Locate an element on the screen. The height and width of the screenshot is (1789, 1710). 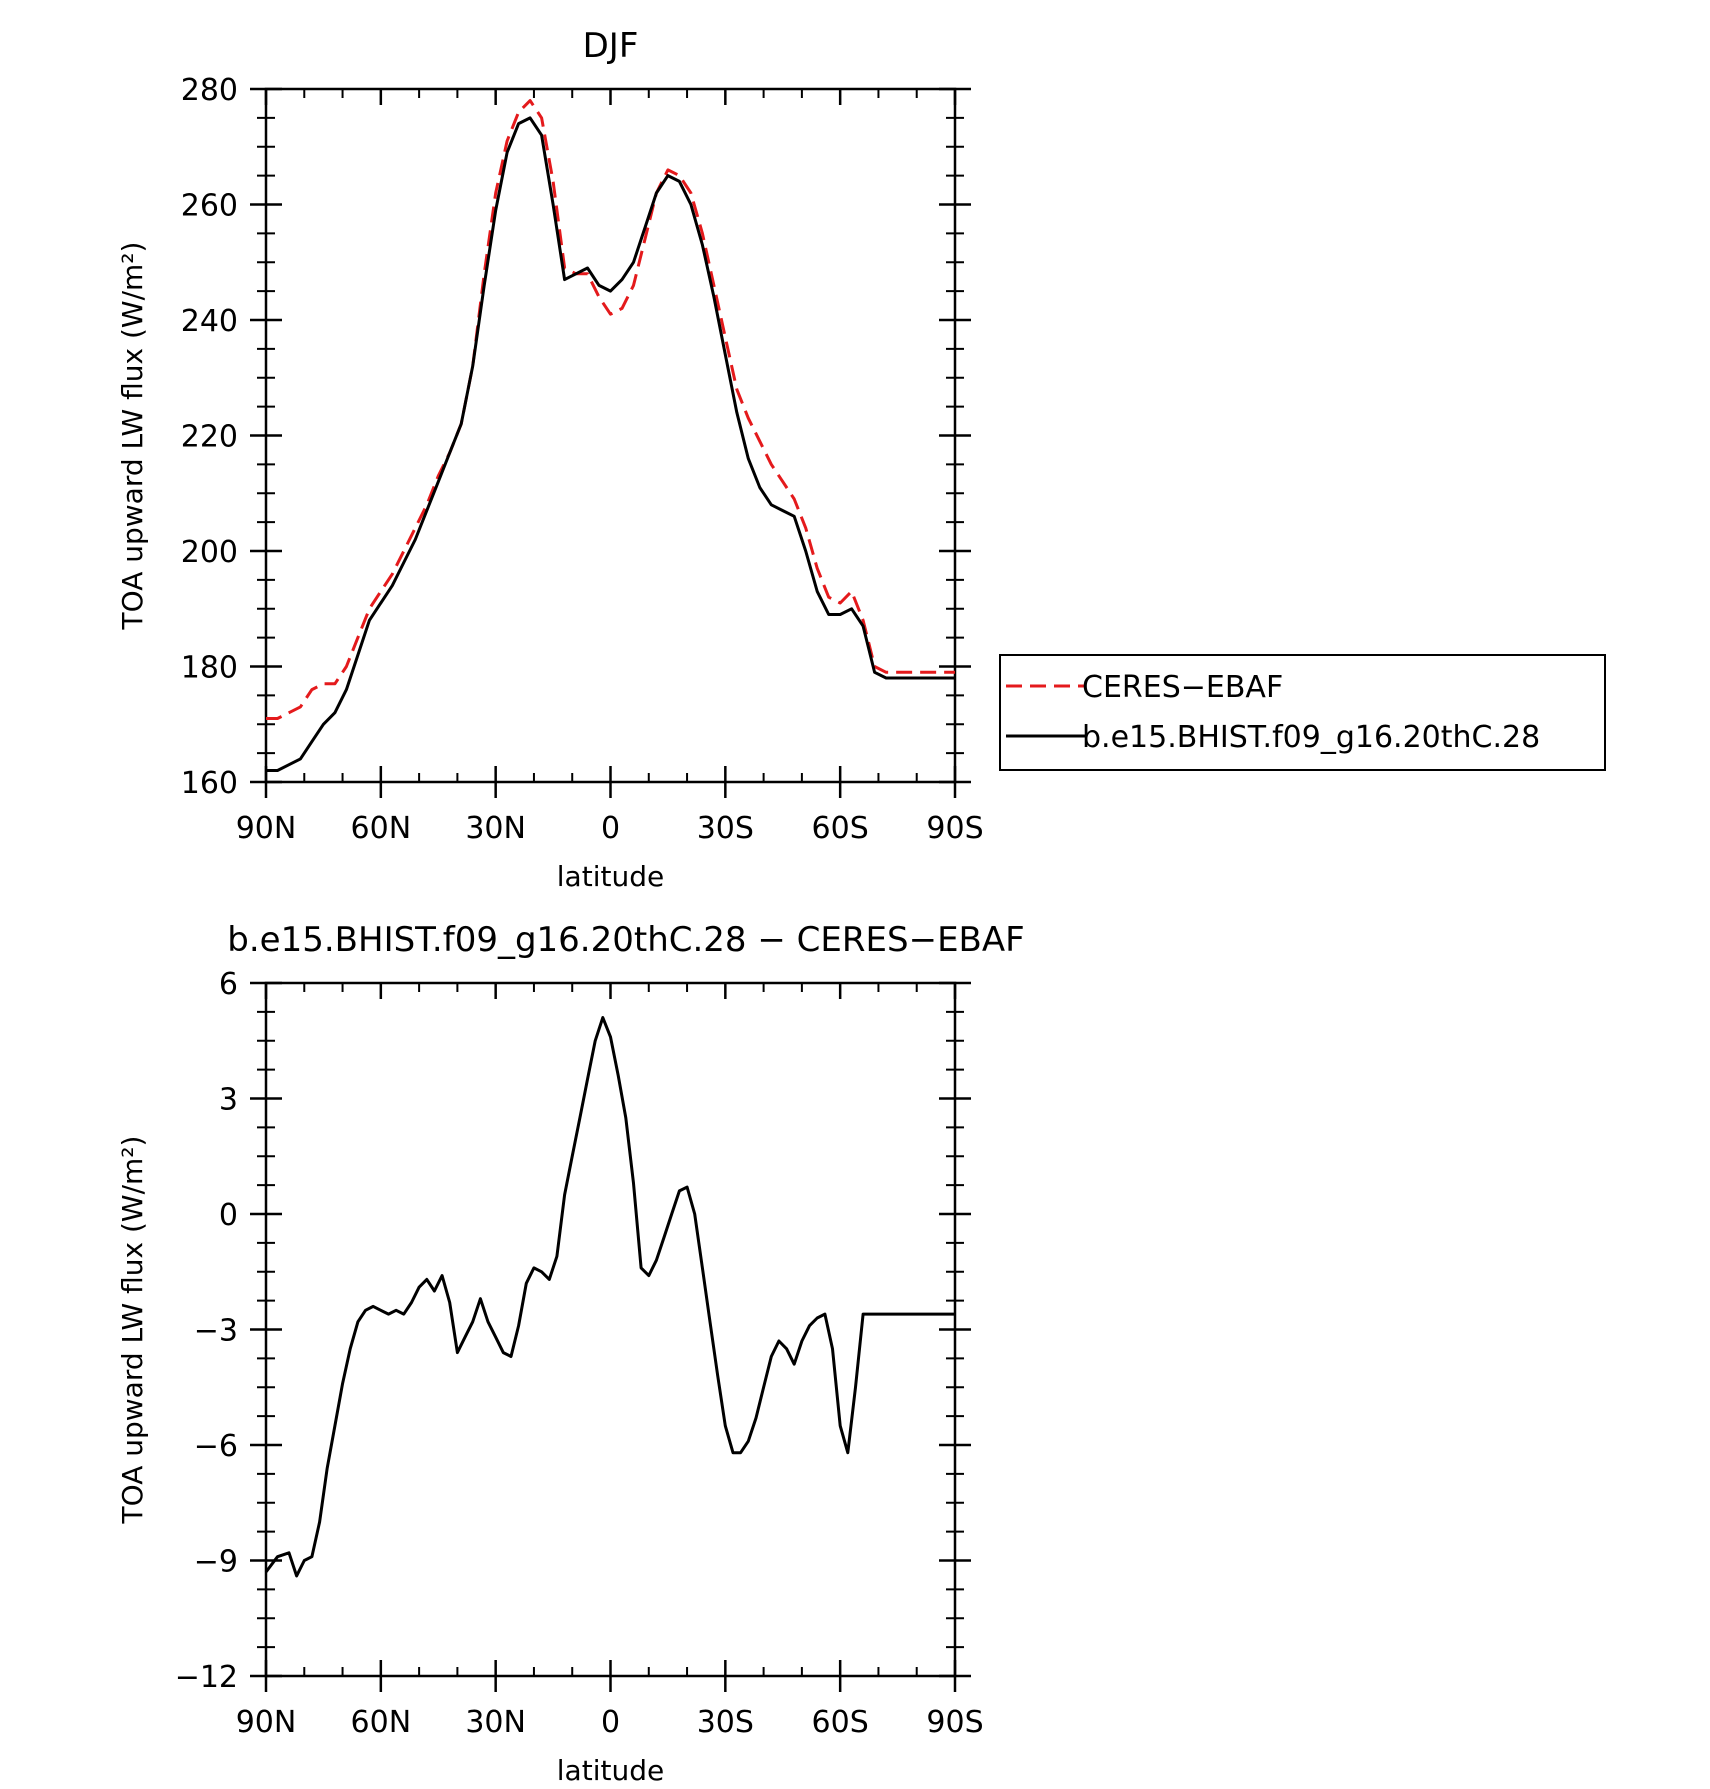
y-tick-label: 6 is located at coordinates (228, 984).